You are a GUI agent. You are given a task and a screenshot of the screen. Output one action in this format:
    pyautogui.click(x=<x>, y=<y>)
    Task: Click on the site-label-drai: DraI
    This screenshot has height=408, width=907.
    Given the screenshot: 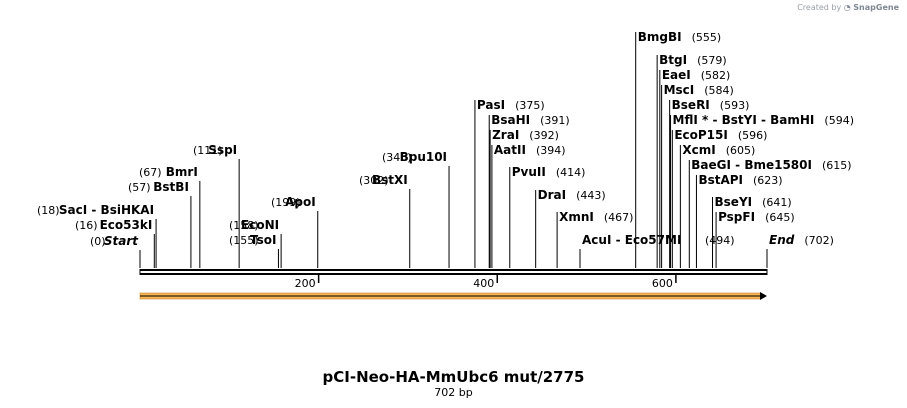 What is the action you would take?
    pyautogui.click(x=552, y=195)
    